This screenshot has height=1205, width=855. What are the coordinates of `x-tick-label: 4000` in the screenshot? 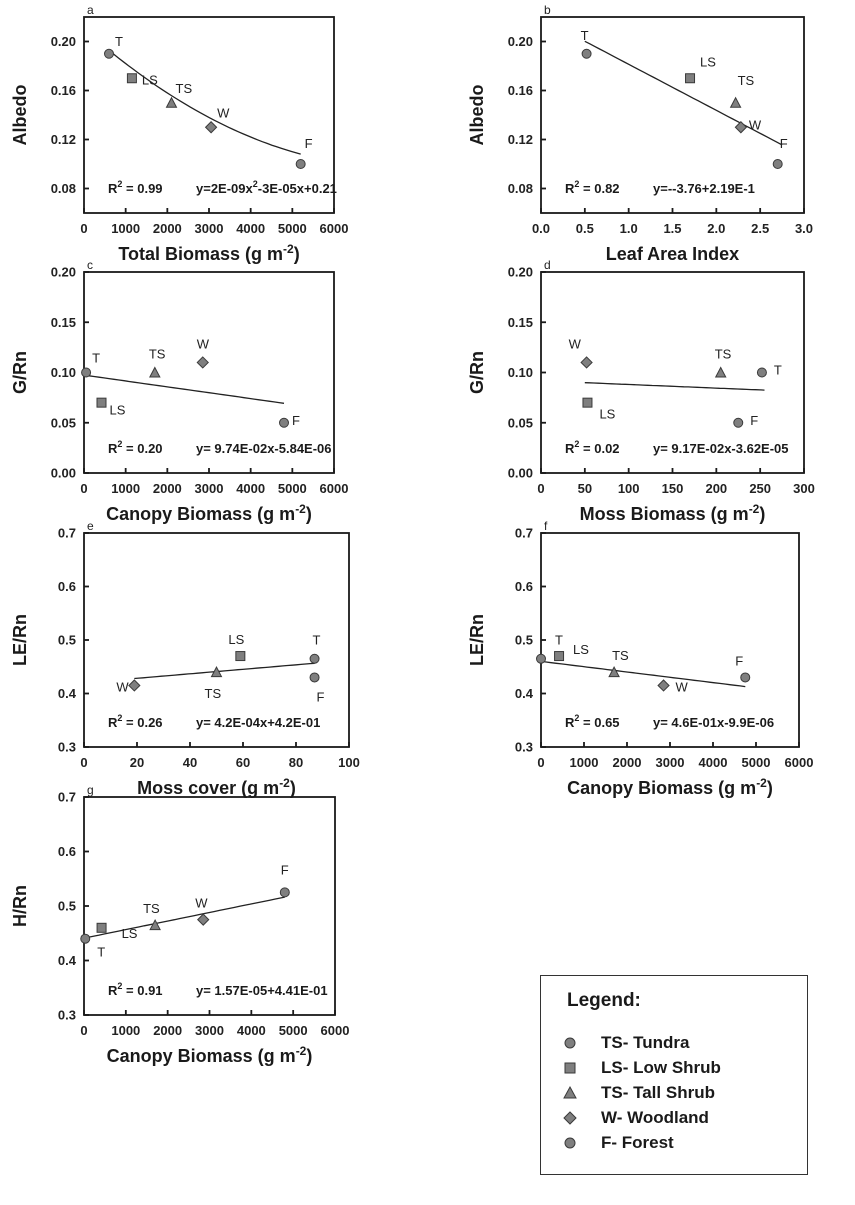 It's located at (713, 762).